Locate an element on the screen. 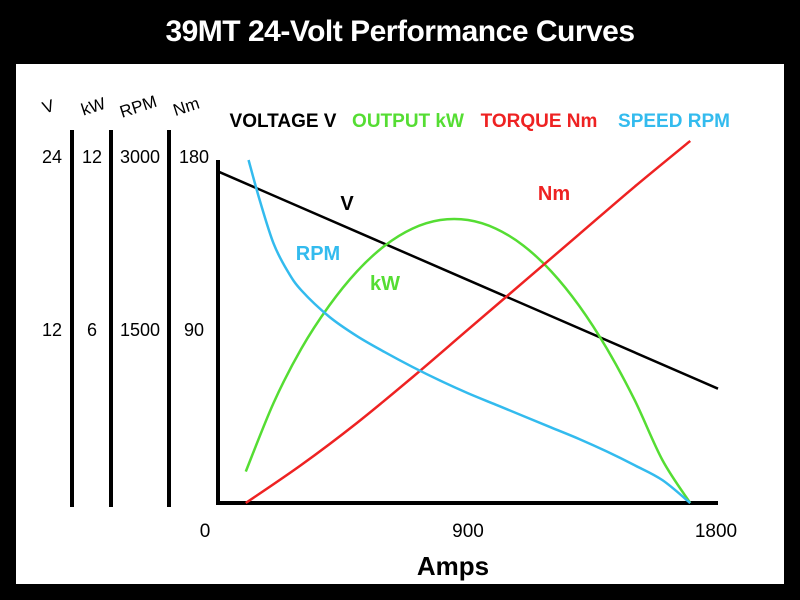  scale-tick-nm-180: 180 is located at coordinates (194, 157).